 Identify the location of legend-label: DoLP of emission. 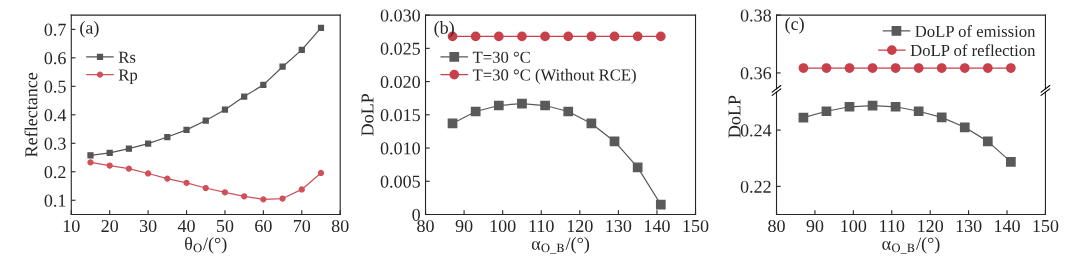
(975, 31).